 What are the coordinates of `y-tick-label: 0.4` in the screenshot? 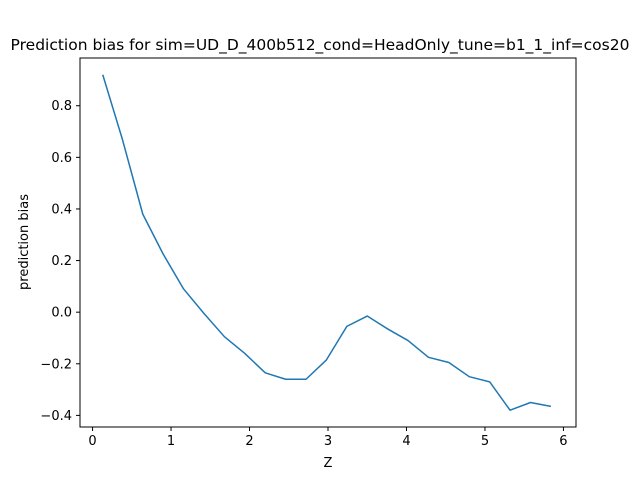 It's located at (61, 209).